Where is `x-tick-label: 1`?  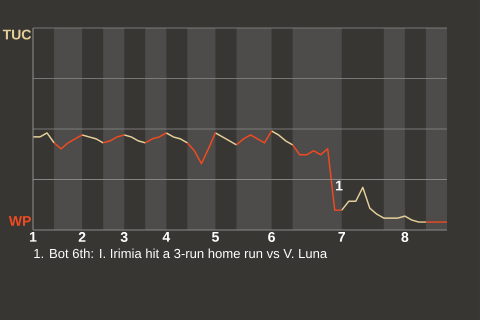
x-tick-label: 1 is located at coordinates (33, 237).